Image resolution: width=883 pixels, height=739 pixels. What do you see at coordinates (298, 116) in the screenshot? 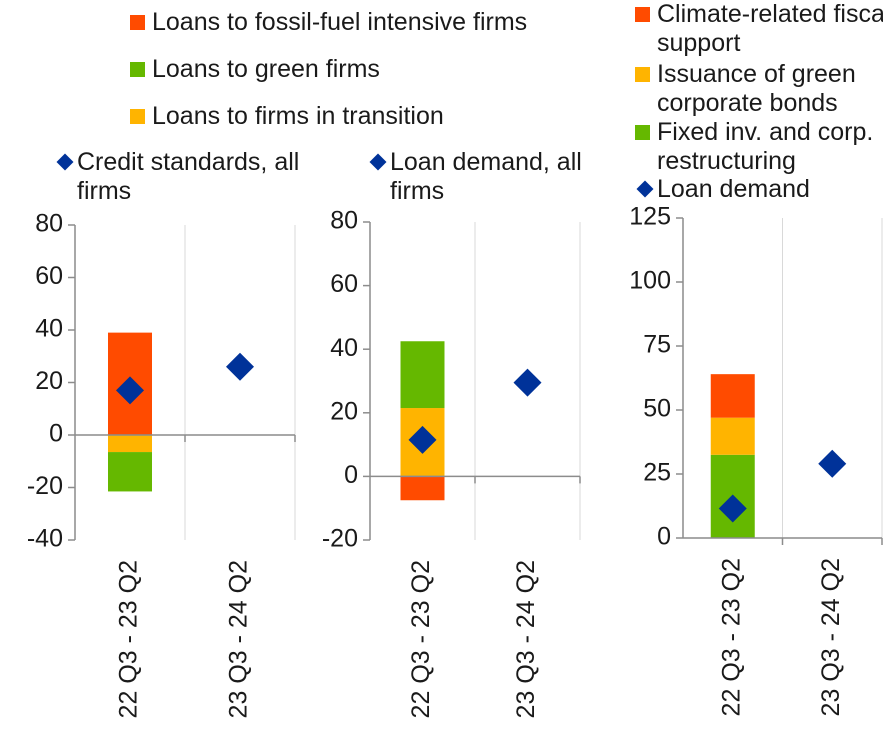
I see `legend-label: Loans to firms in transition` at bounding box center [298, 116].